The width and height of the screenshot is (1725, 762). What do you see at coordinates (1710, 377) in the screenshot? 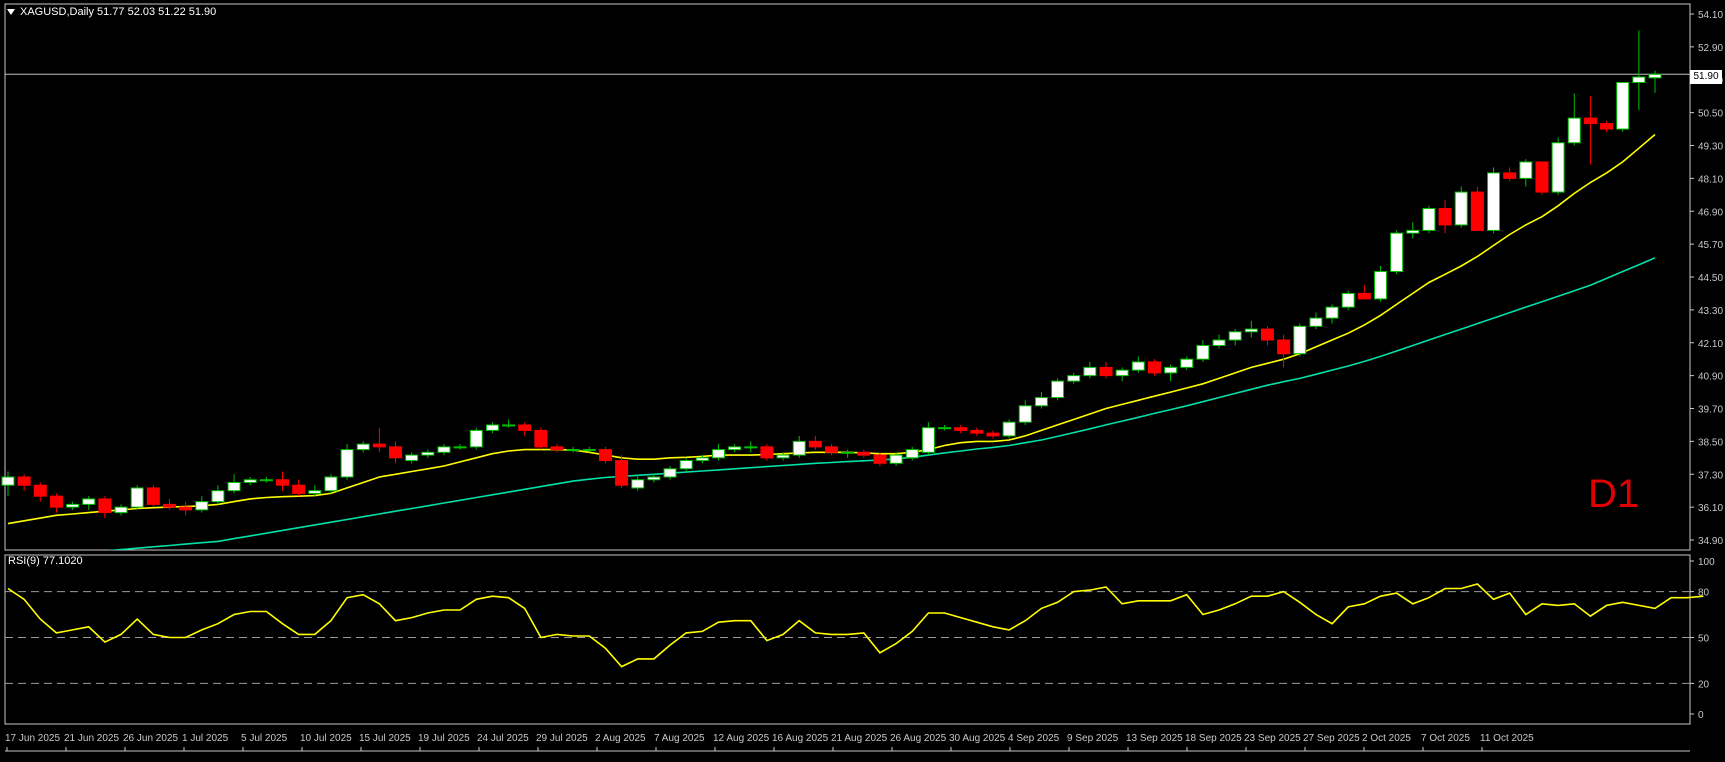
I see `price-tick-label: 40.90` at bounding box center [1710, 377].